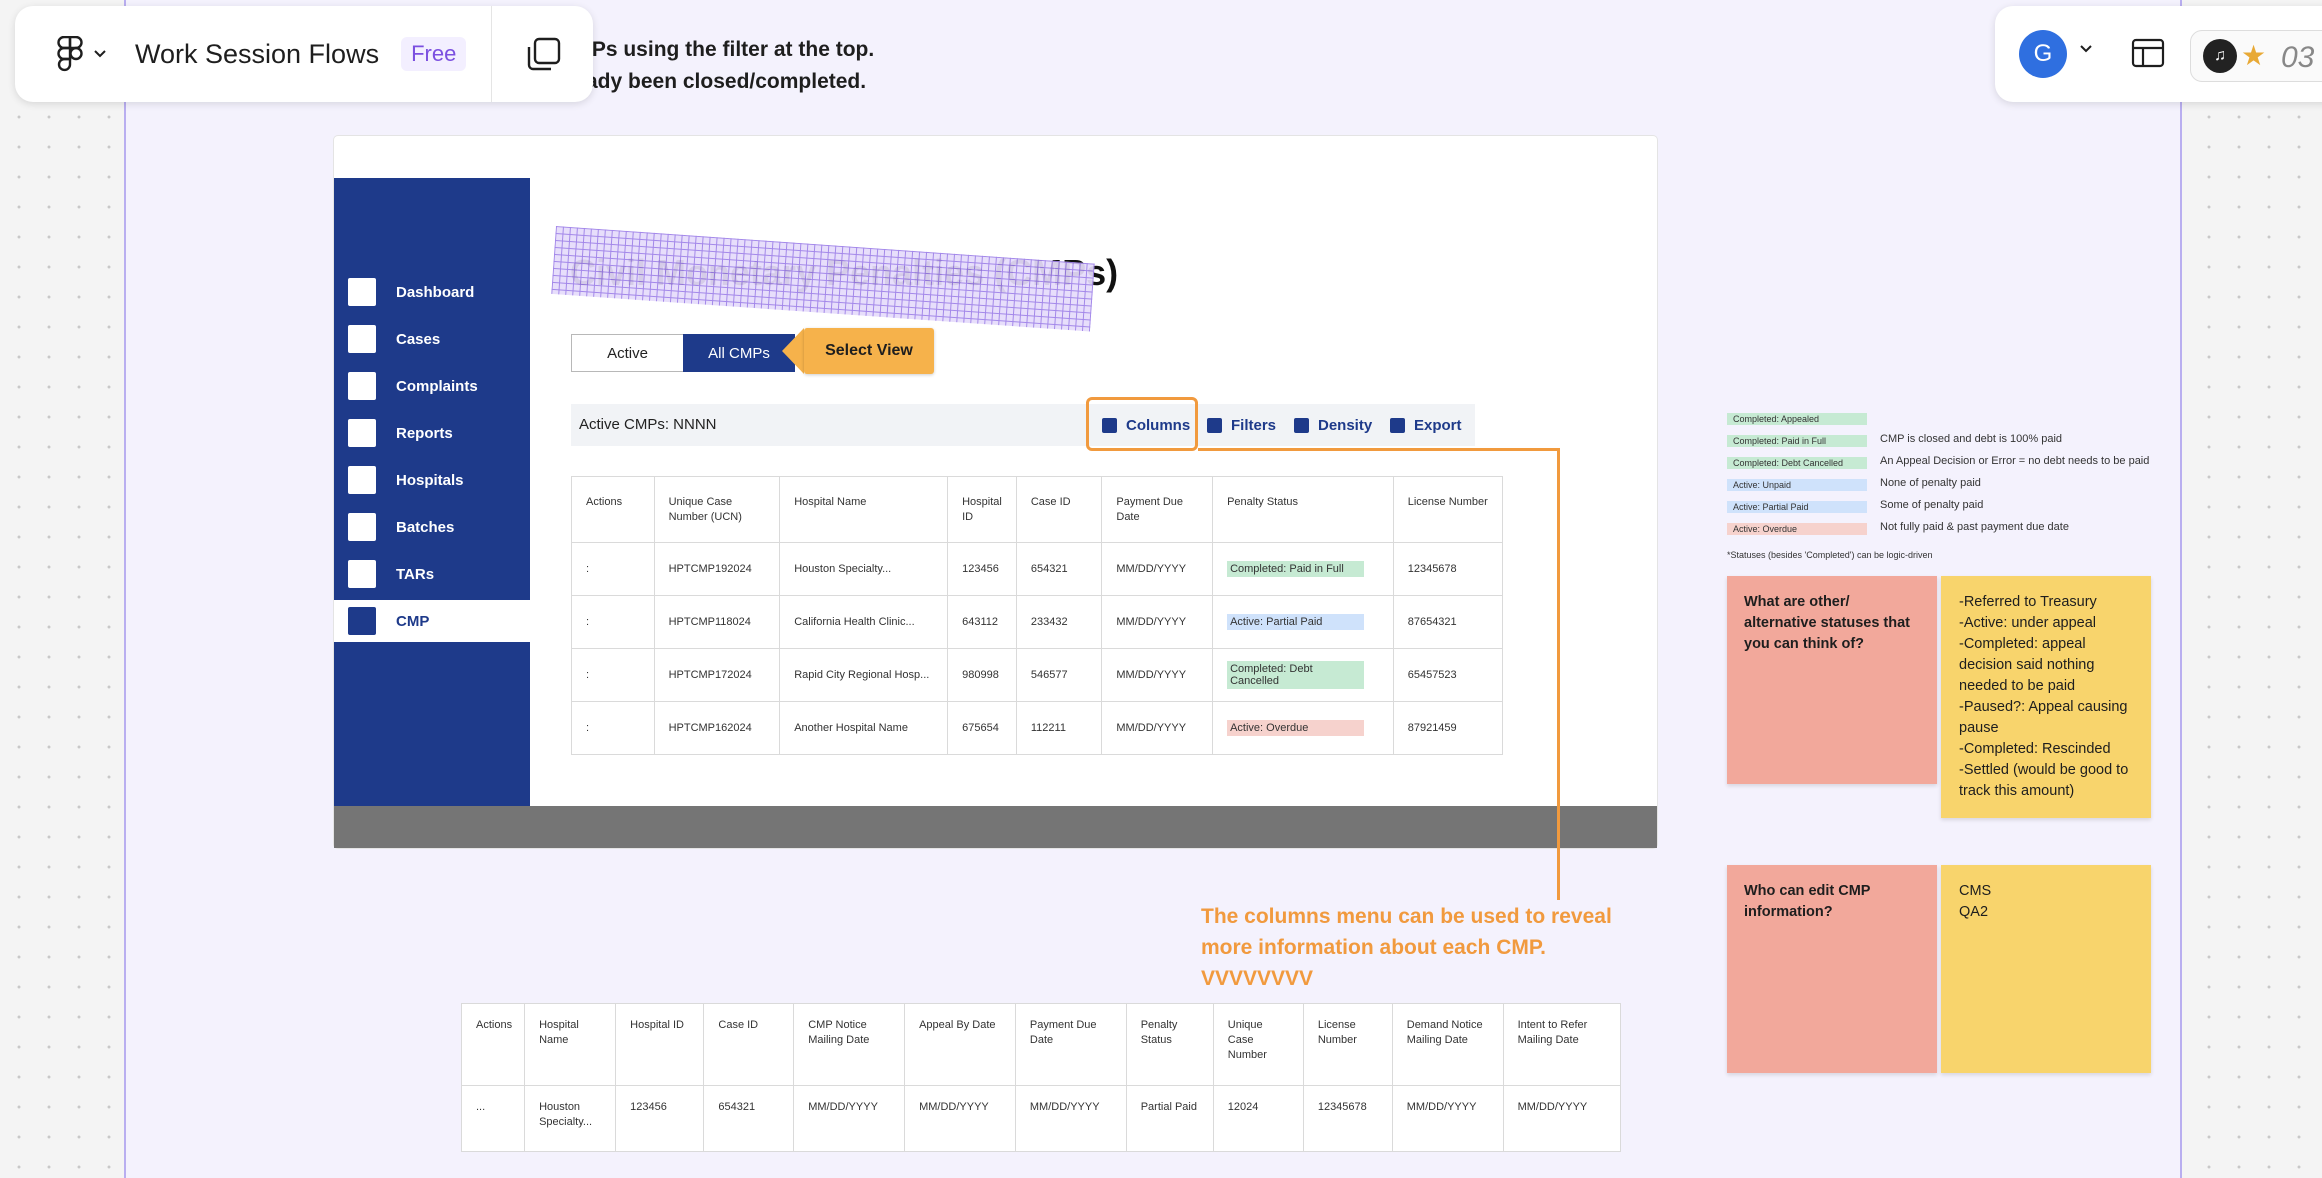  Describe the element at coordinates (1974, 527) in the screenshot. I see `legend-description: Not fully paid & past payment due date` at that location.